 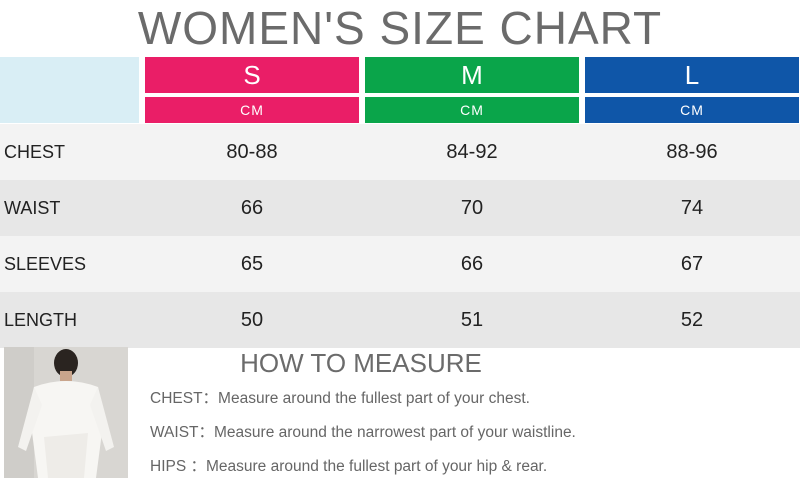 I want to click on cell-value: 50, so click(x=252, y=320).